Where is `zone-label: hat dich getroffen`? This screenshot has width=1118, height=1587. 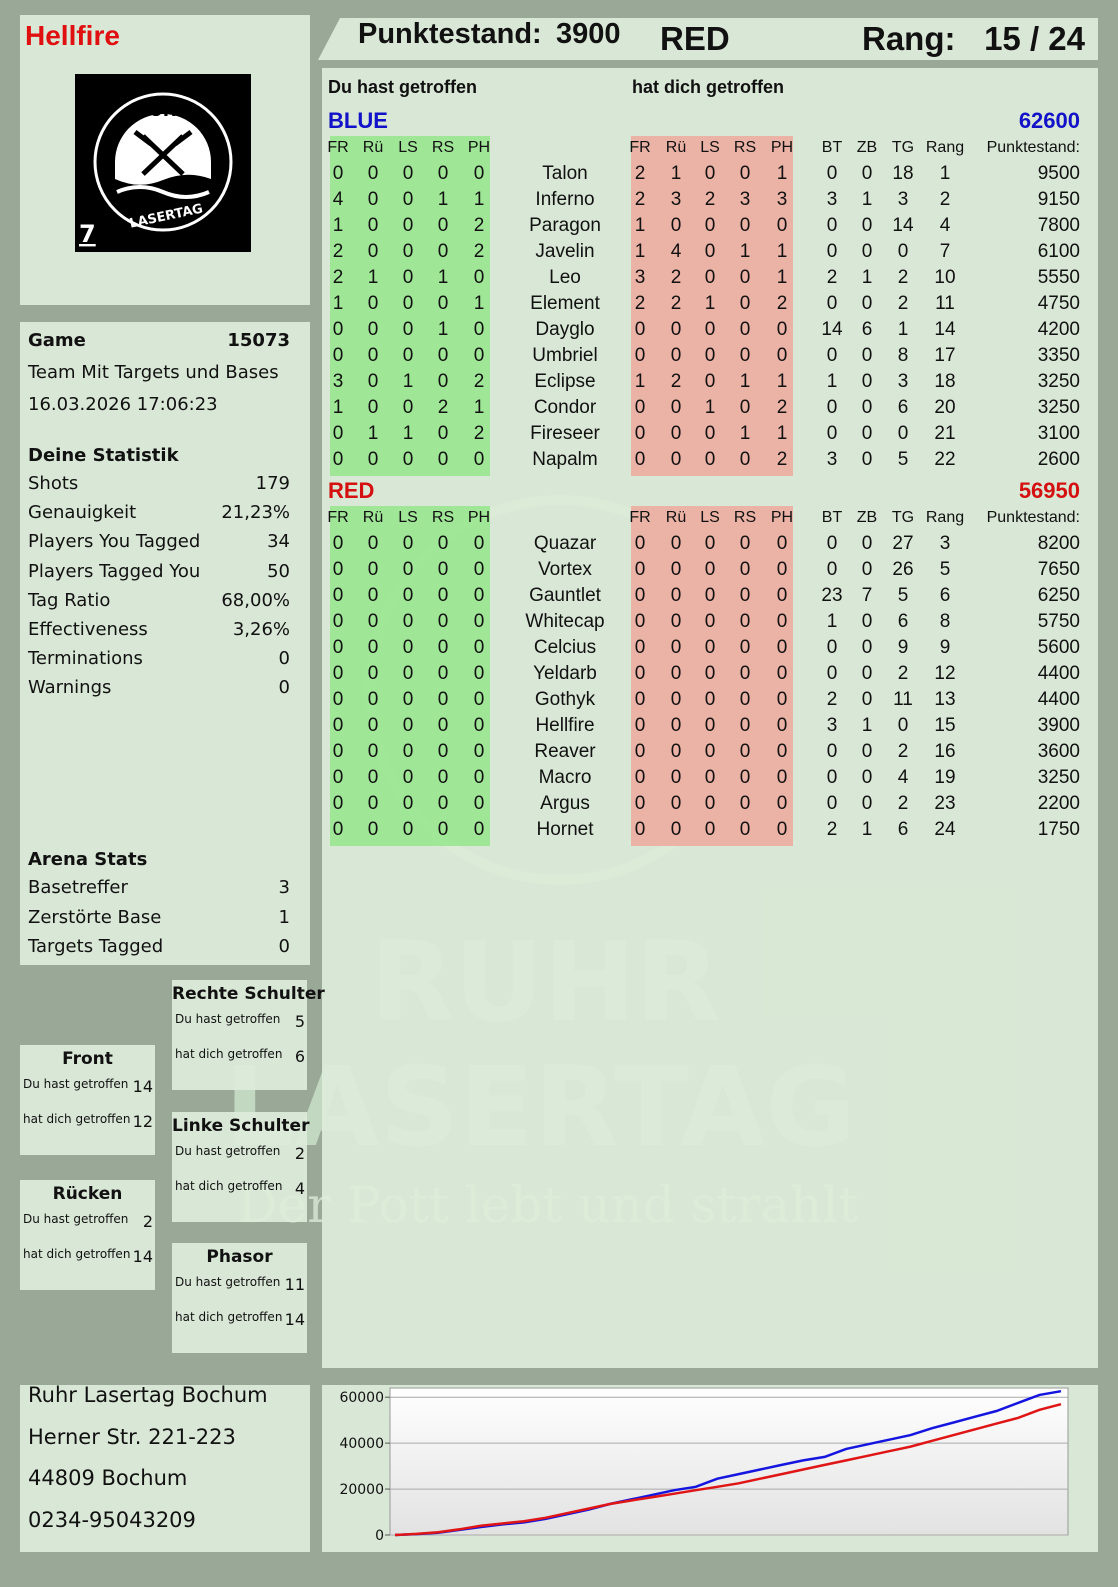
zone-label: hat dich getroffen is located at coordinates (77, 1254).